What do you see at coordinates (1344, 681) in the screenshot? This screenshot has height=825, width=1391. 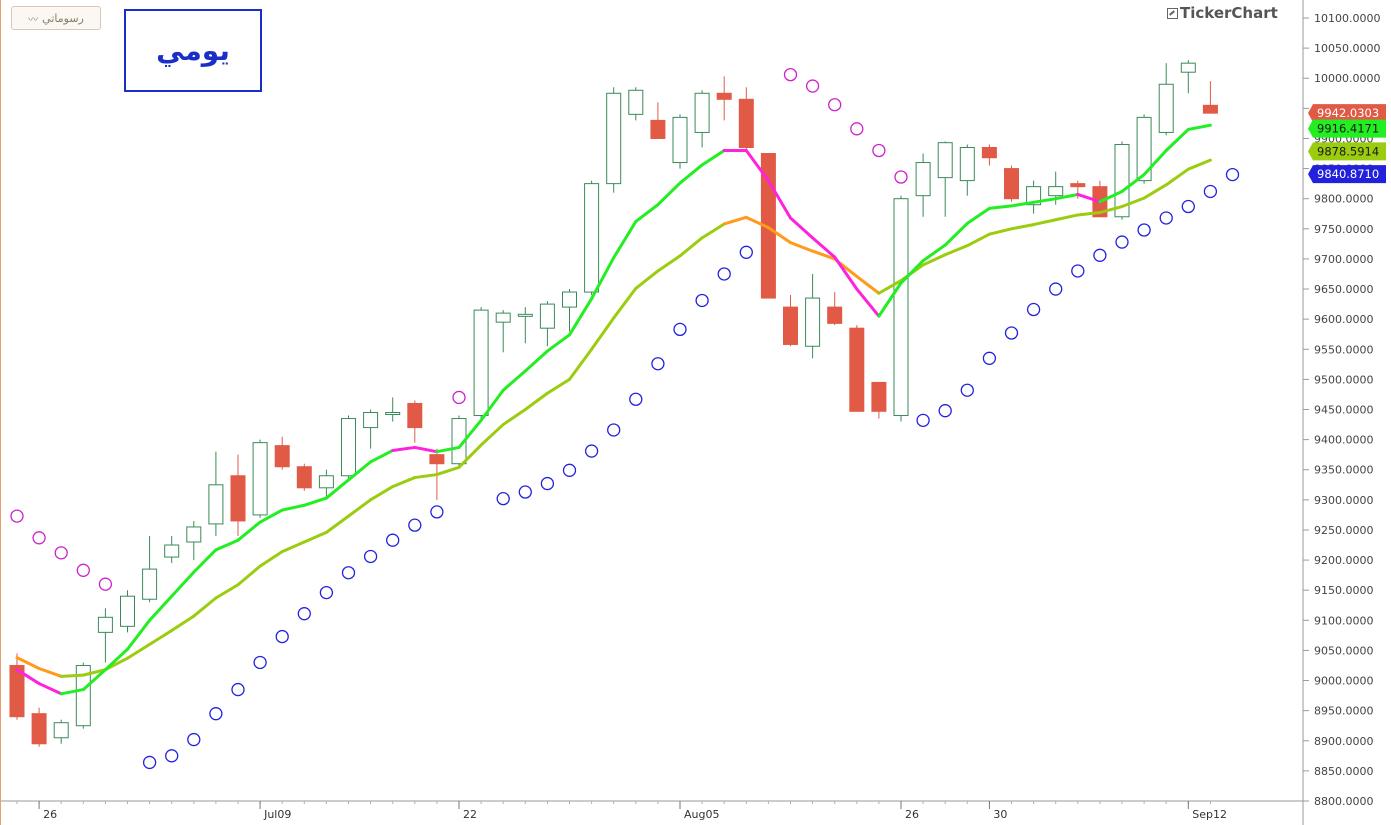 I see `y-tick-label: 9000.0000` at bounding box center [1344, 681].